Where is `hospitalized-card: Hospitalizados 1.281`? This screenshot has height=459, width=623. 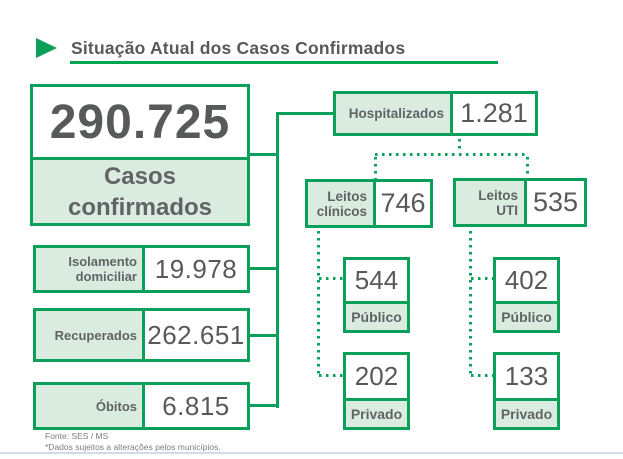 hospitalized-card: Hospitalizados 1.281 is located at coordinates (435, 113).